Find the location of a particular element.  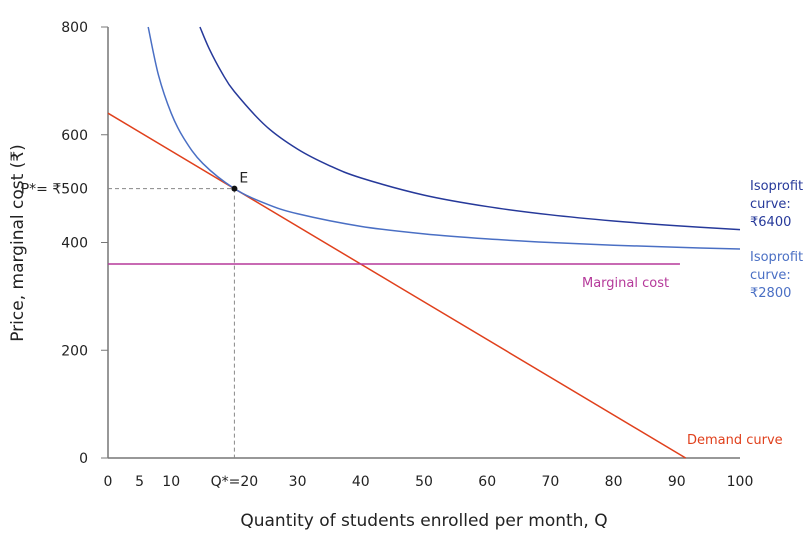

x-tick-label: Q*=20 is located at coordinates (235, 482).